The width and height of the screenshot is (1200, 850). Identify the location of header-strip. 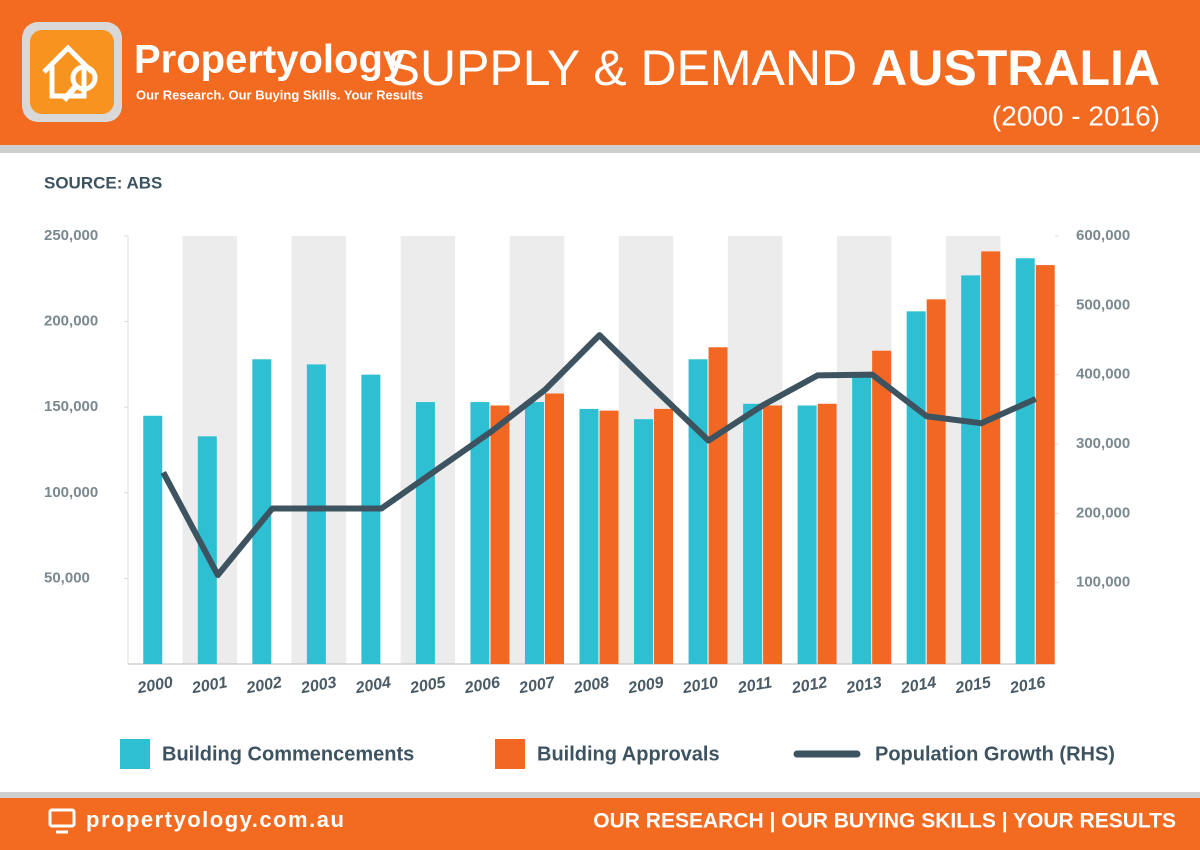
(600, 149).